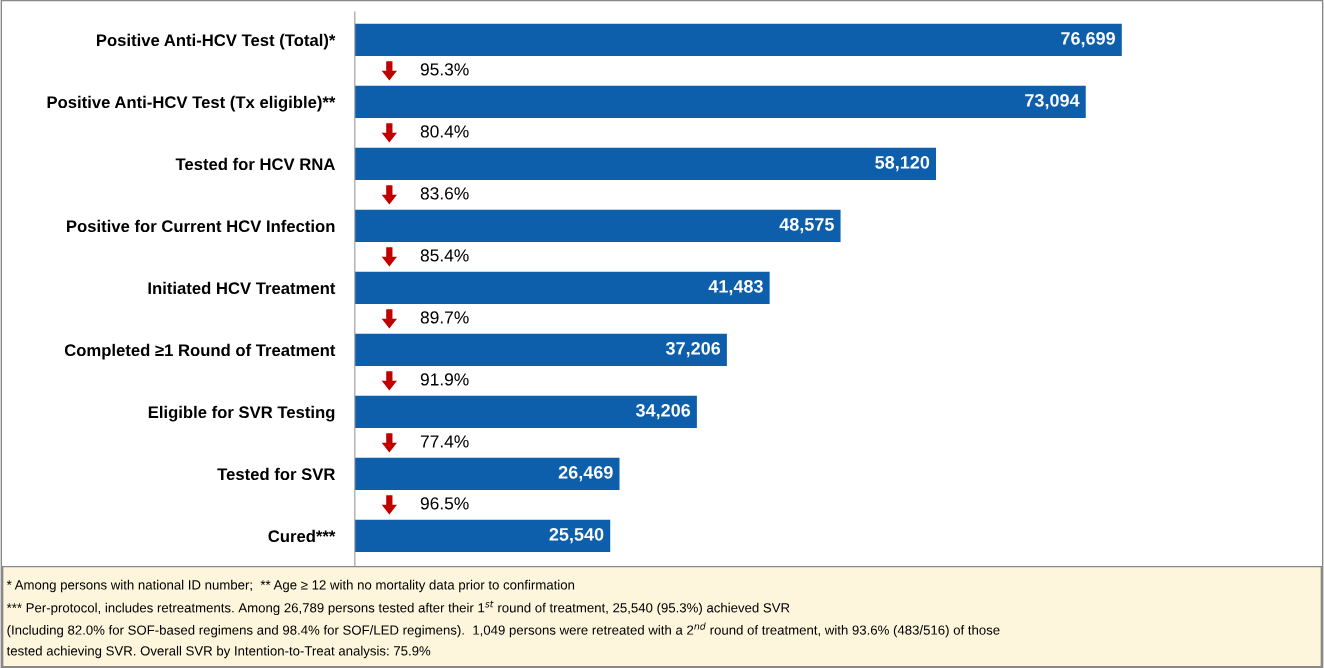  Describe the element at coordinates (902, 163) in the screenshot. I see `data-label: 58,120` at that location.